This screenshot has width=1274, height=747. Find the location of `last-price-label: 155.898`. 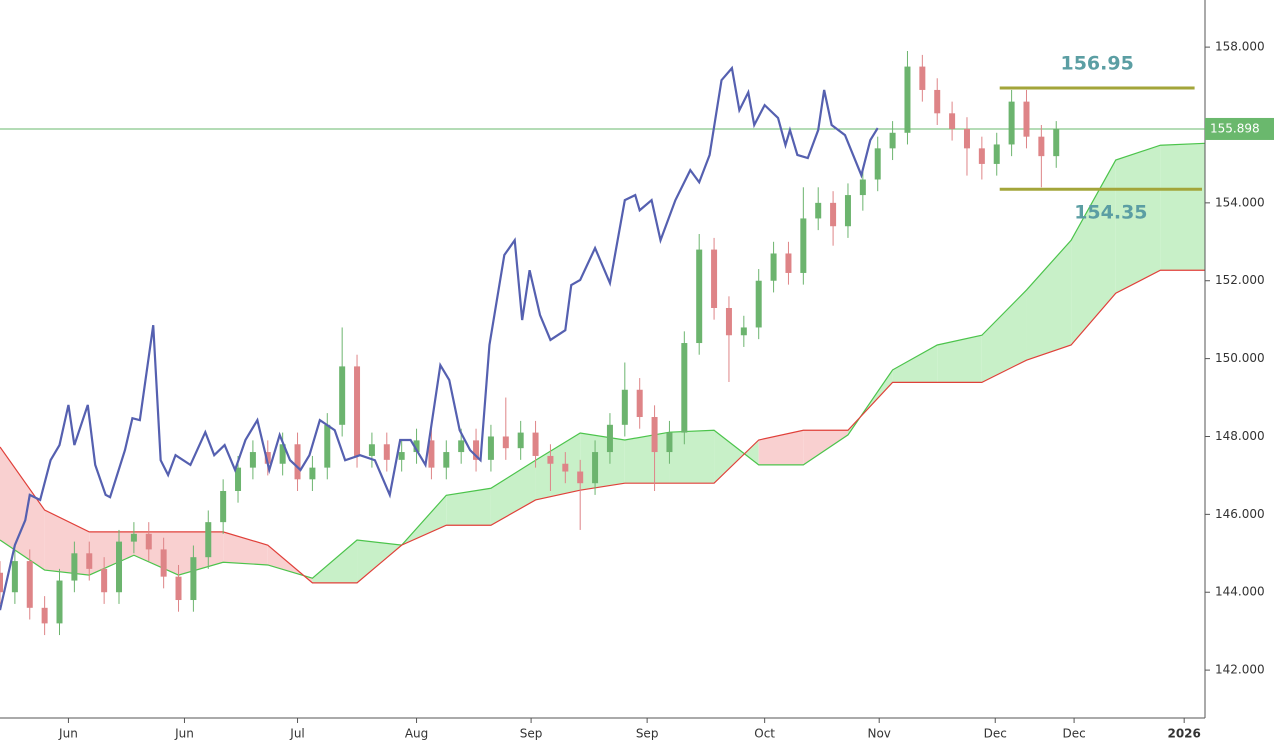

last-price-label: 155.898 is located at coordinates (1235, 128).